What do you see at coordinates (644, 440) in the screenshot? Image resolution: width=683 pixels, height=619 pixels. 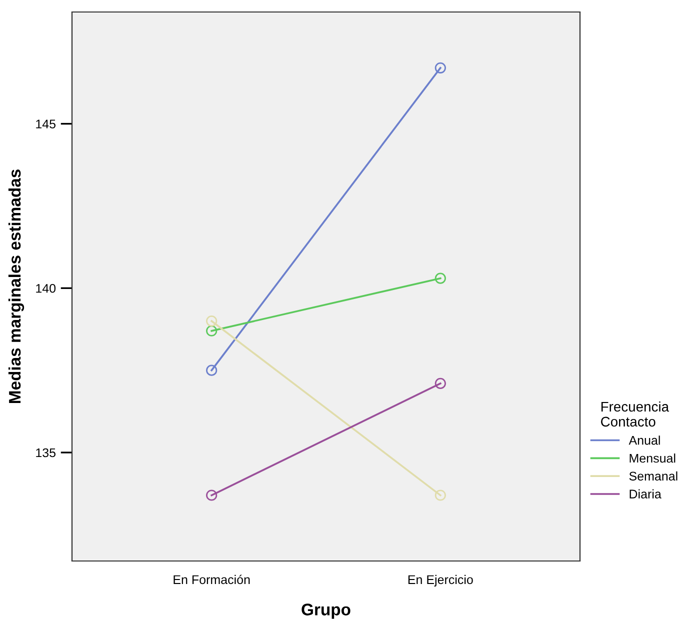 I see `legend-label: Anual` at bounding box center [644, 440].